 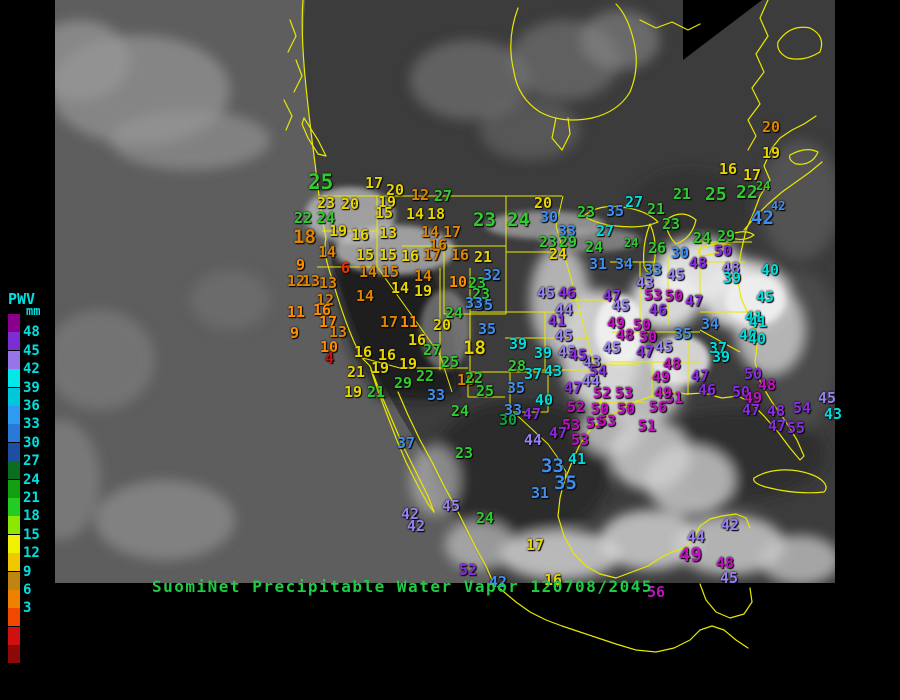 What do you see at coordinates (27, 608) in the screenshot?
I see `legend-label: 3` at bounding box center [27, 608].